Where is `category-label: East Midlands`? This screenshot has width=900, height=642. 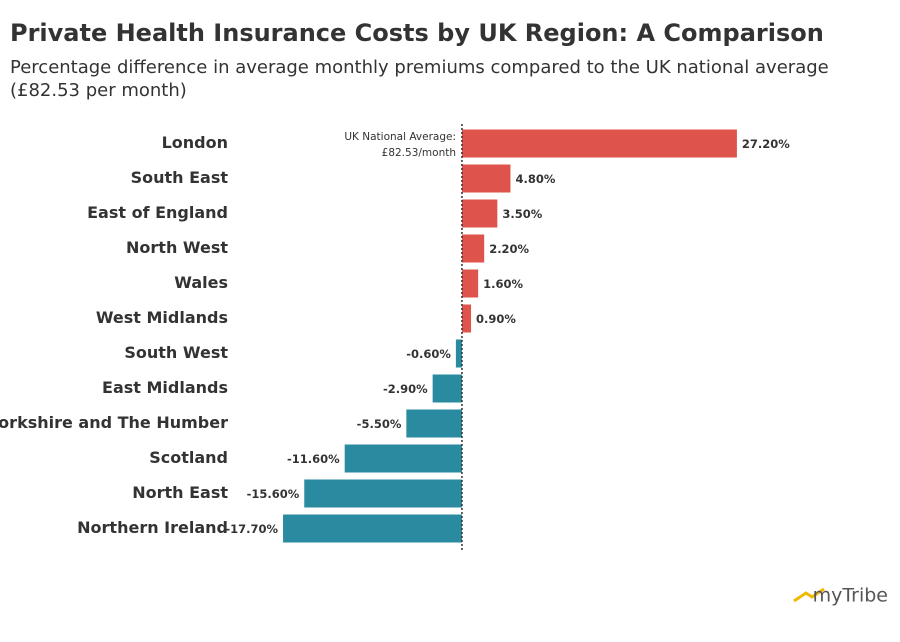
category-label: East Midlands is located at coordinates (165, 387).